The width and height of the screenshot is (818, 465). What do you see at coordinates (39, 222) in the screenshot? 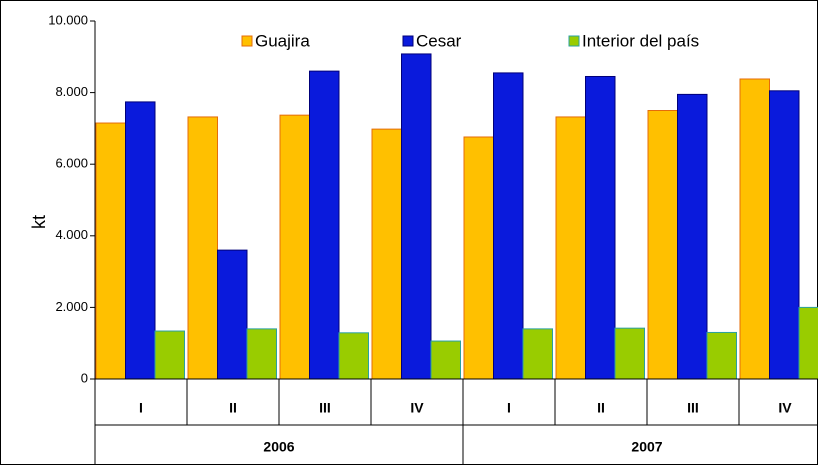
I see `y-axis-label: kt` at bounding box center [39, 222].